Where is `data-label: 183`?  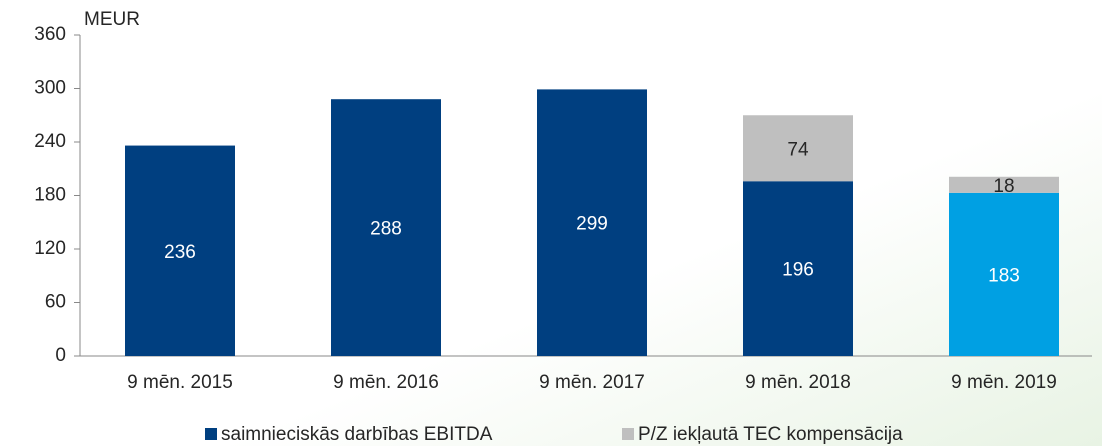
data-label: 183 is located at coordinates (1004, 275).